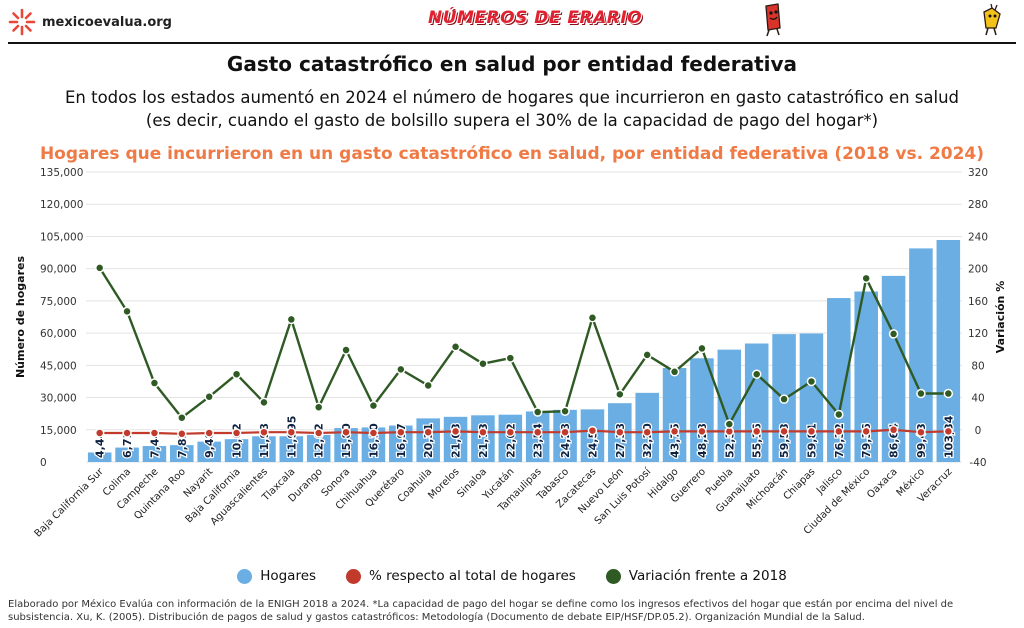 This screenshot has height=628, width=1024. Describe the element at coordinates (58, 270) in the screenshot. I see `y-tick-label: 90,000` at that location.